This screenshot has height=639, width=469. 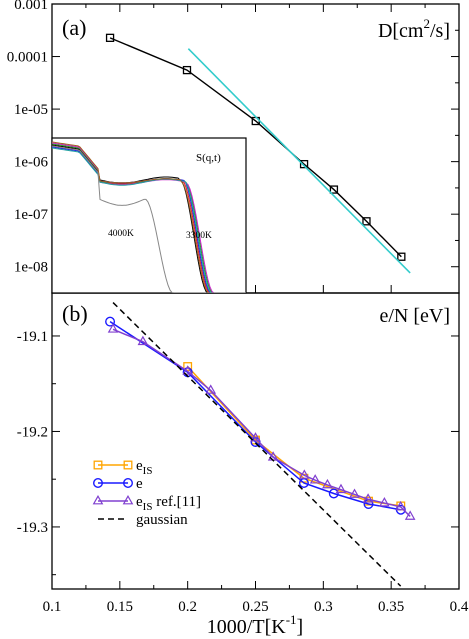 I want to click on inset: S(q,t) 4000K 3300K, so click(x=149, y=215).